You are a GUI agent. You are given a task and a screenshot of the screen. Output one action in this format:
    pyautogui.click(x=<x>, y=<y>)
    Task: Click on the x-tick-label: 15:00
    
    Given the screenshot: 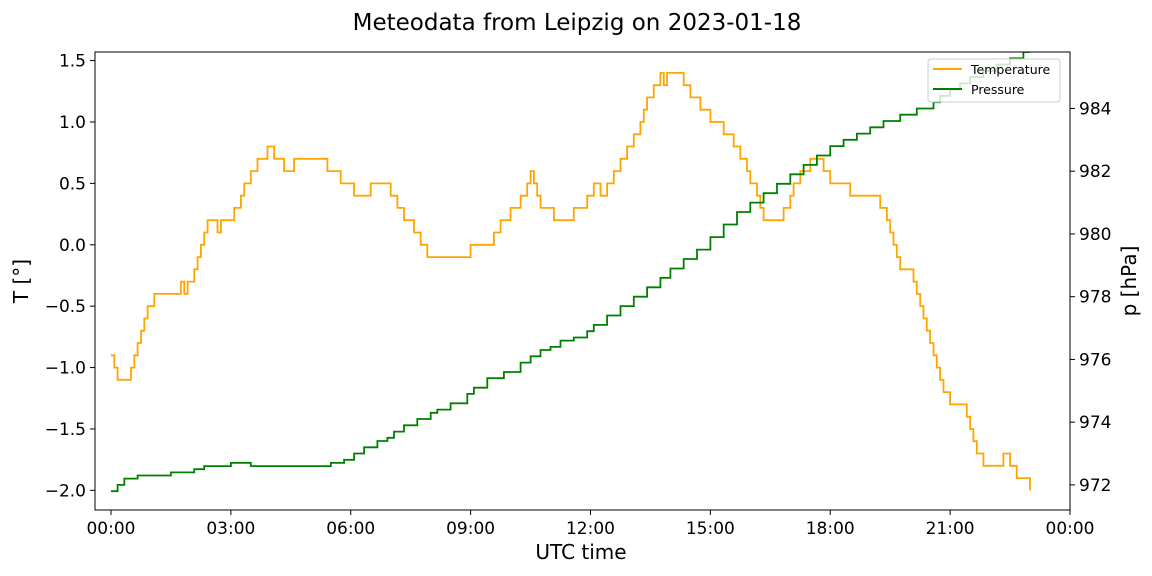 What is the action you would take?
    pyautogui.click(x=710, y=529)
    